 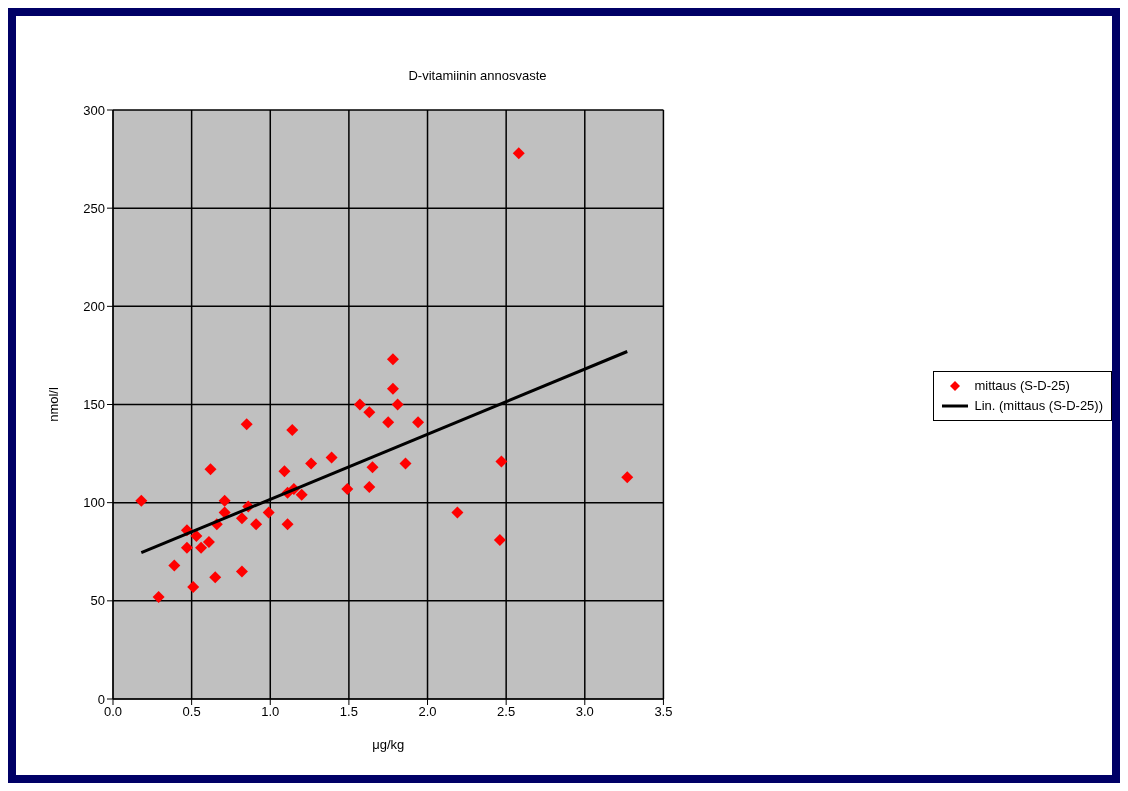 What do you see at coordinates (388, 744) in the screenshot?
I see `x-axis-title: μg/kg` at bounding box center [388, 744].